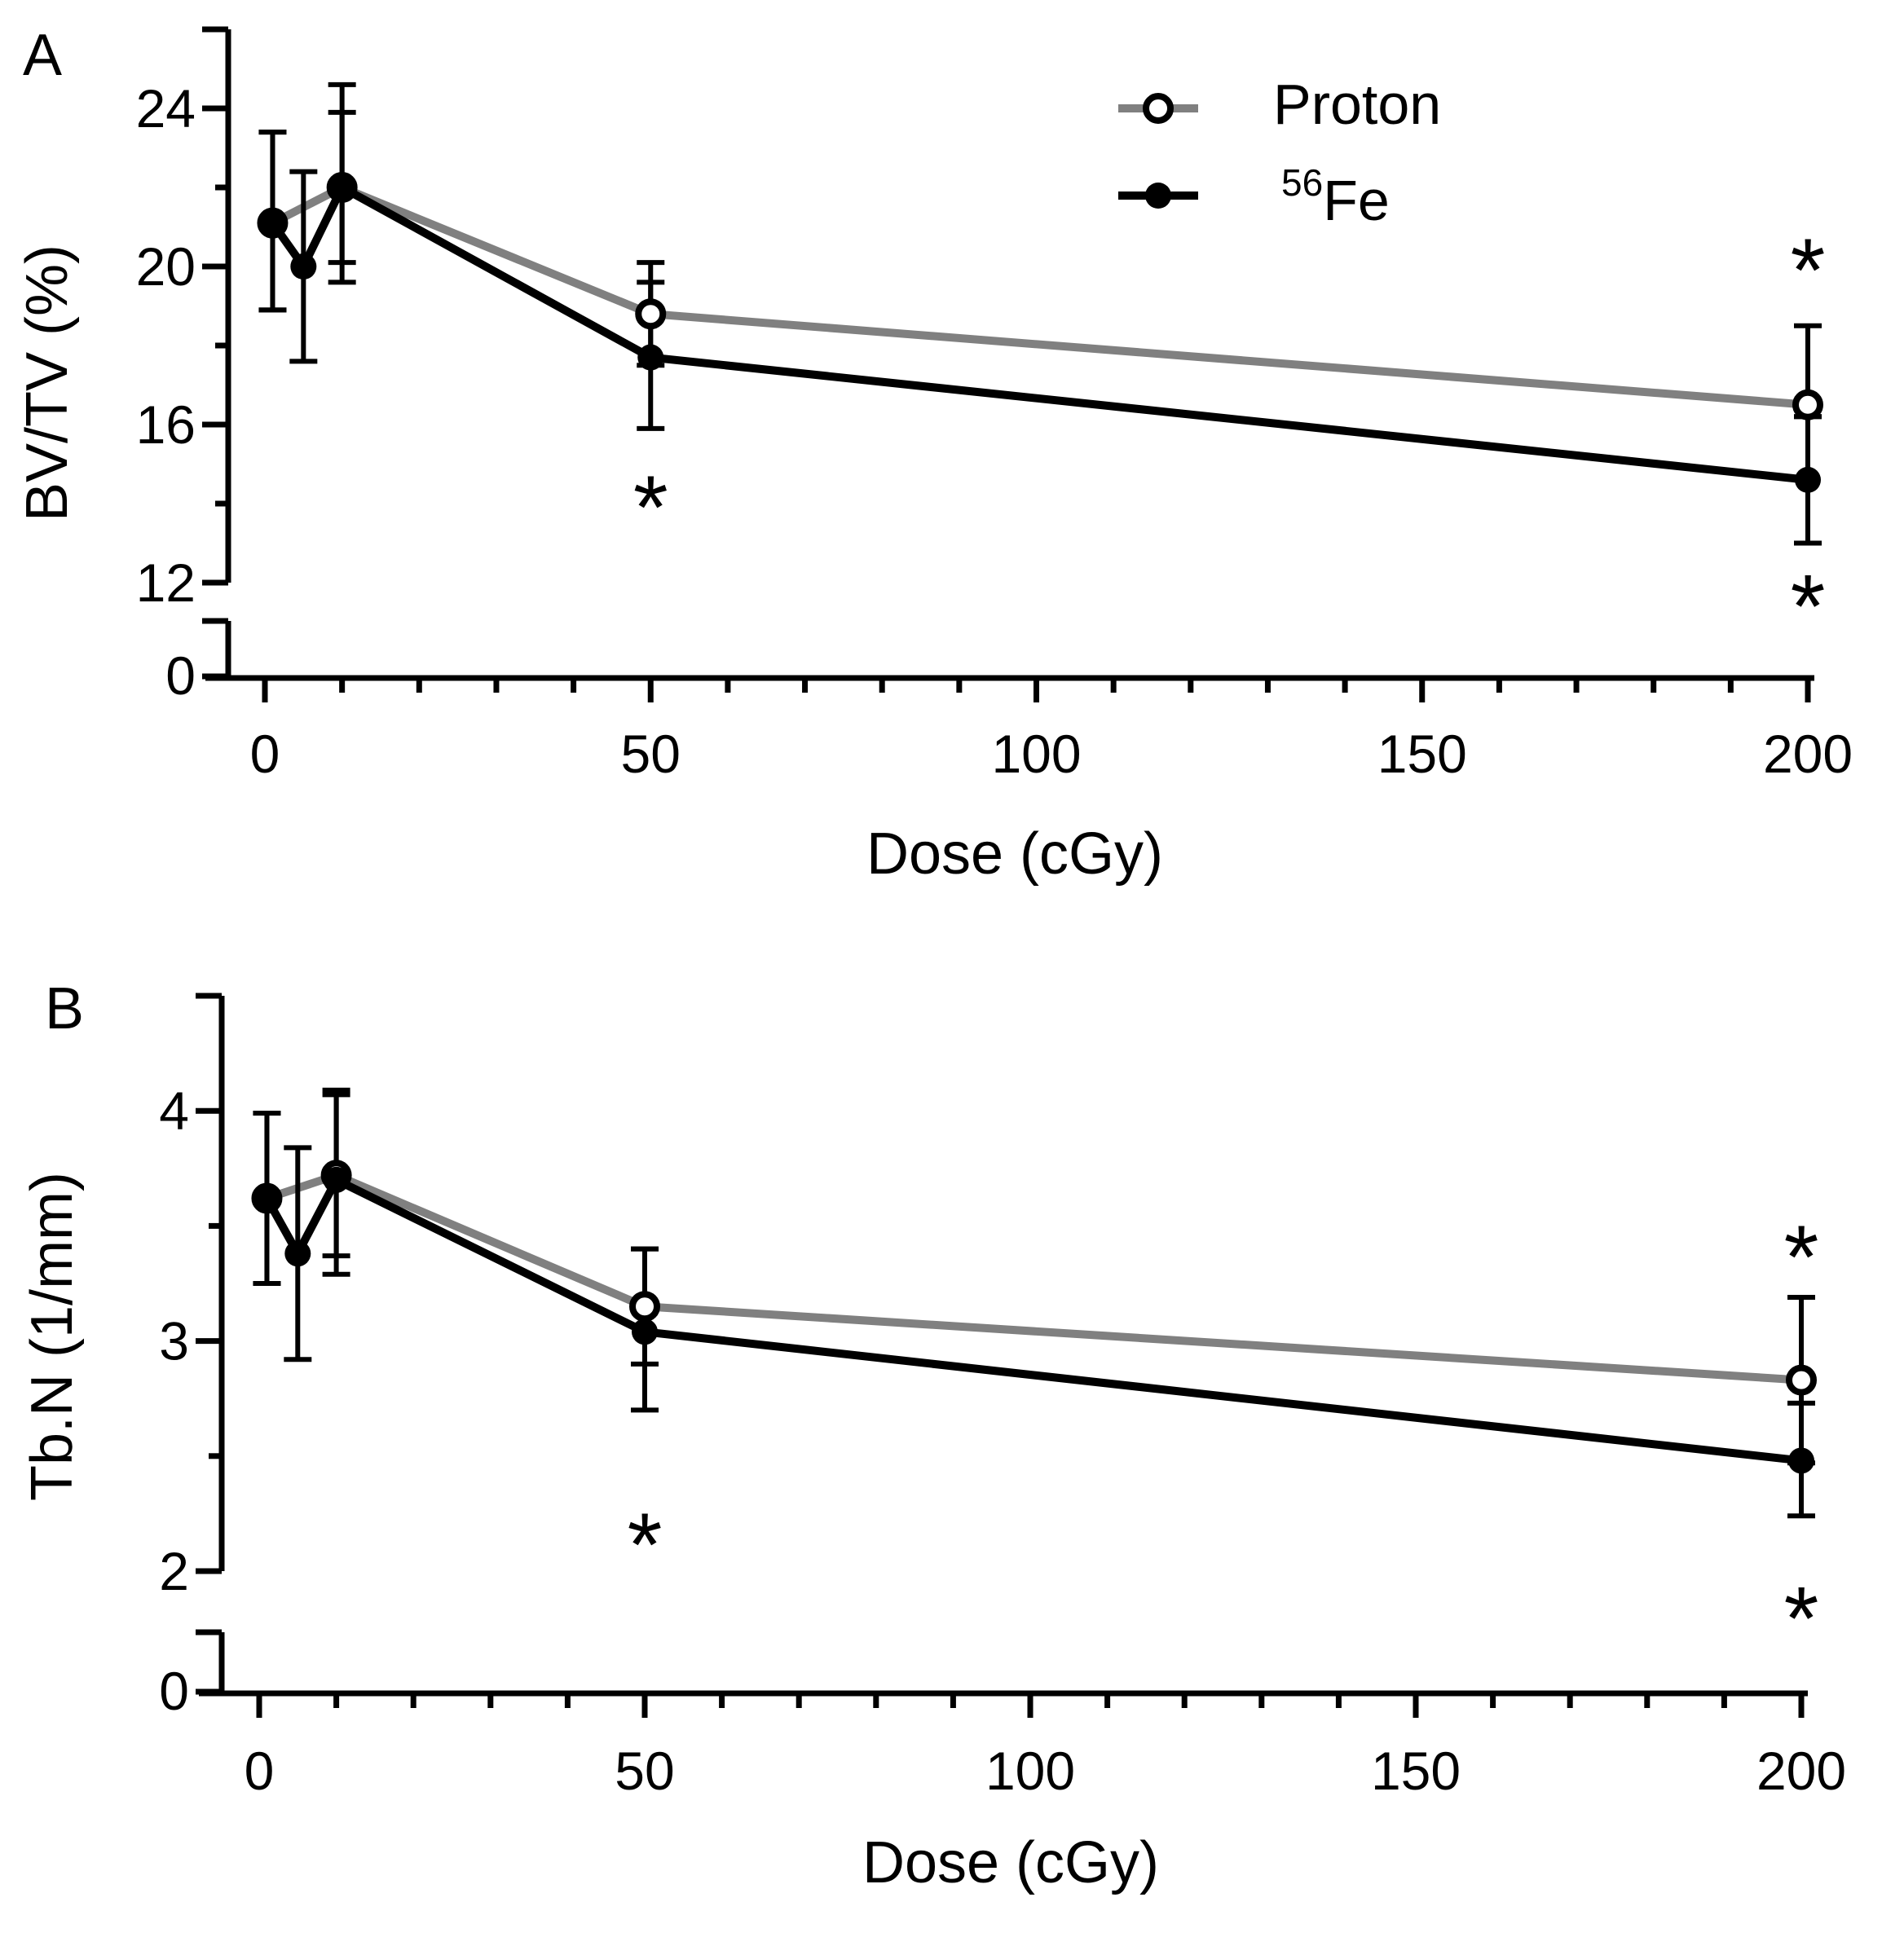 The width and height of the screenshot is (1904, 1937). I want to click on panel-b-x-axis-title: Dose (cGy), so click(1010, 1862).